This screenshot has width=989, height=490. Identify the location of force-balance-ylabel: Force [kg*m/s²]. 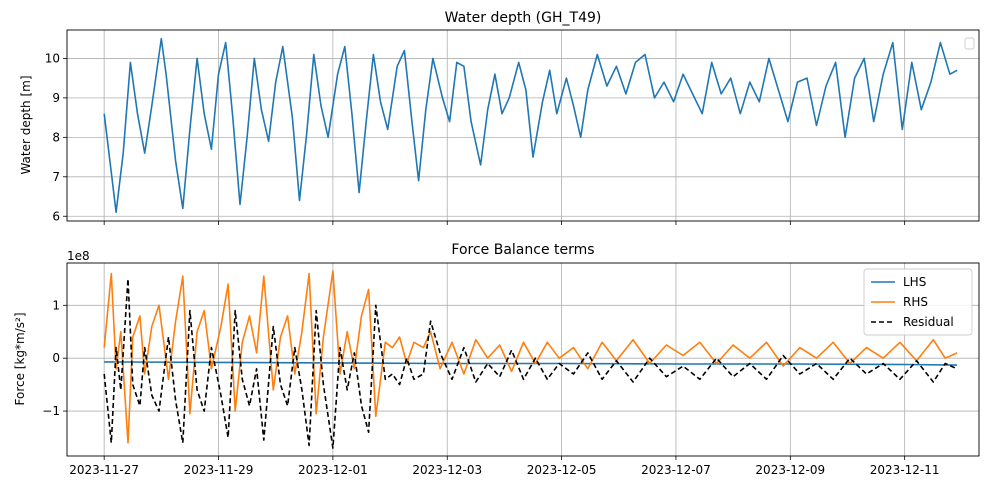
(20, 358).